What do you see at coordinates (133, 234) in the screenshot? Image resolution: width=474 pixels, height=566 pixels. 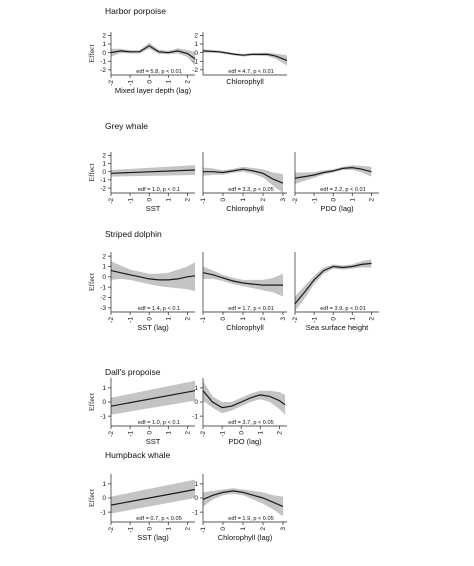 I see `species-title: Striped dolphin` at bounding box center [133, 234].